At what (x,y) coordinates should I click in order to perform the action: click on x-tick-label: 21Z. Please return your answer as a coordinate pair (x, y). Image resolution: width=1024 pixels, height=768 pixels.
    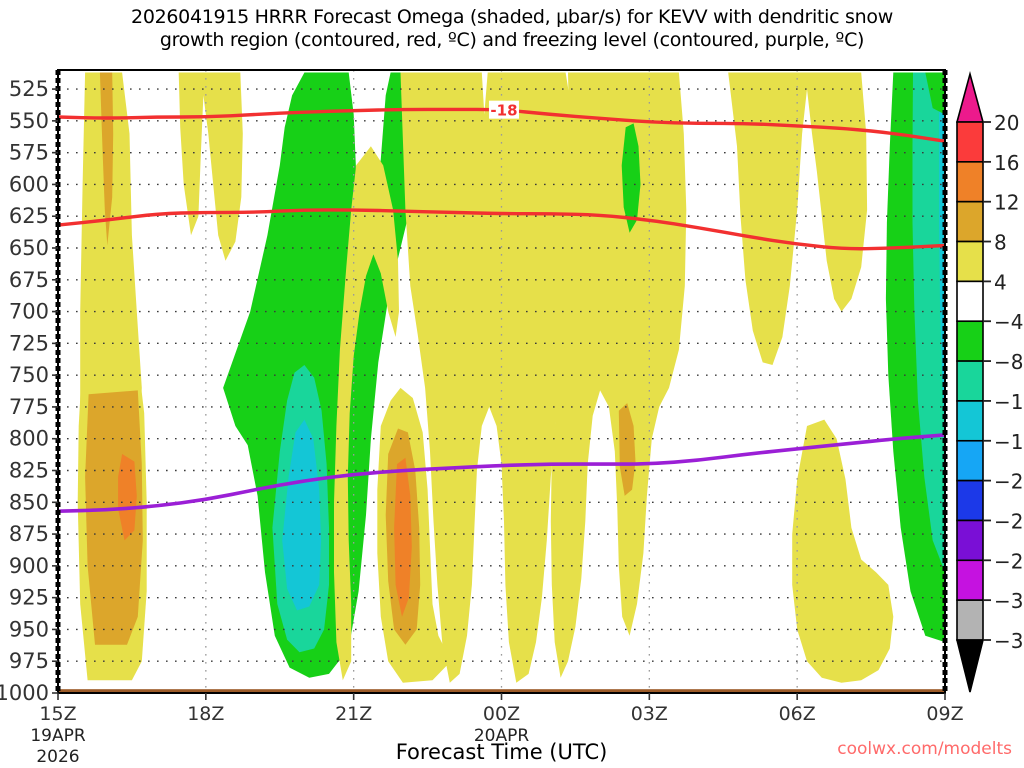
    Looking at the image, I should click on (353, 714).